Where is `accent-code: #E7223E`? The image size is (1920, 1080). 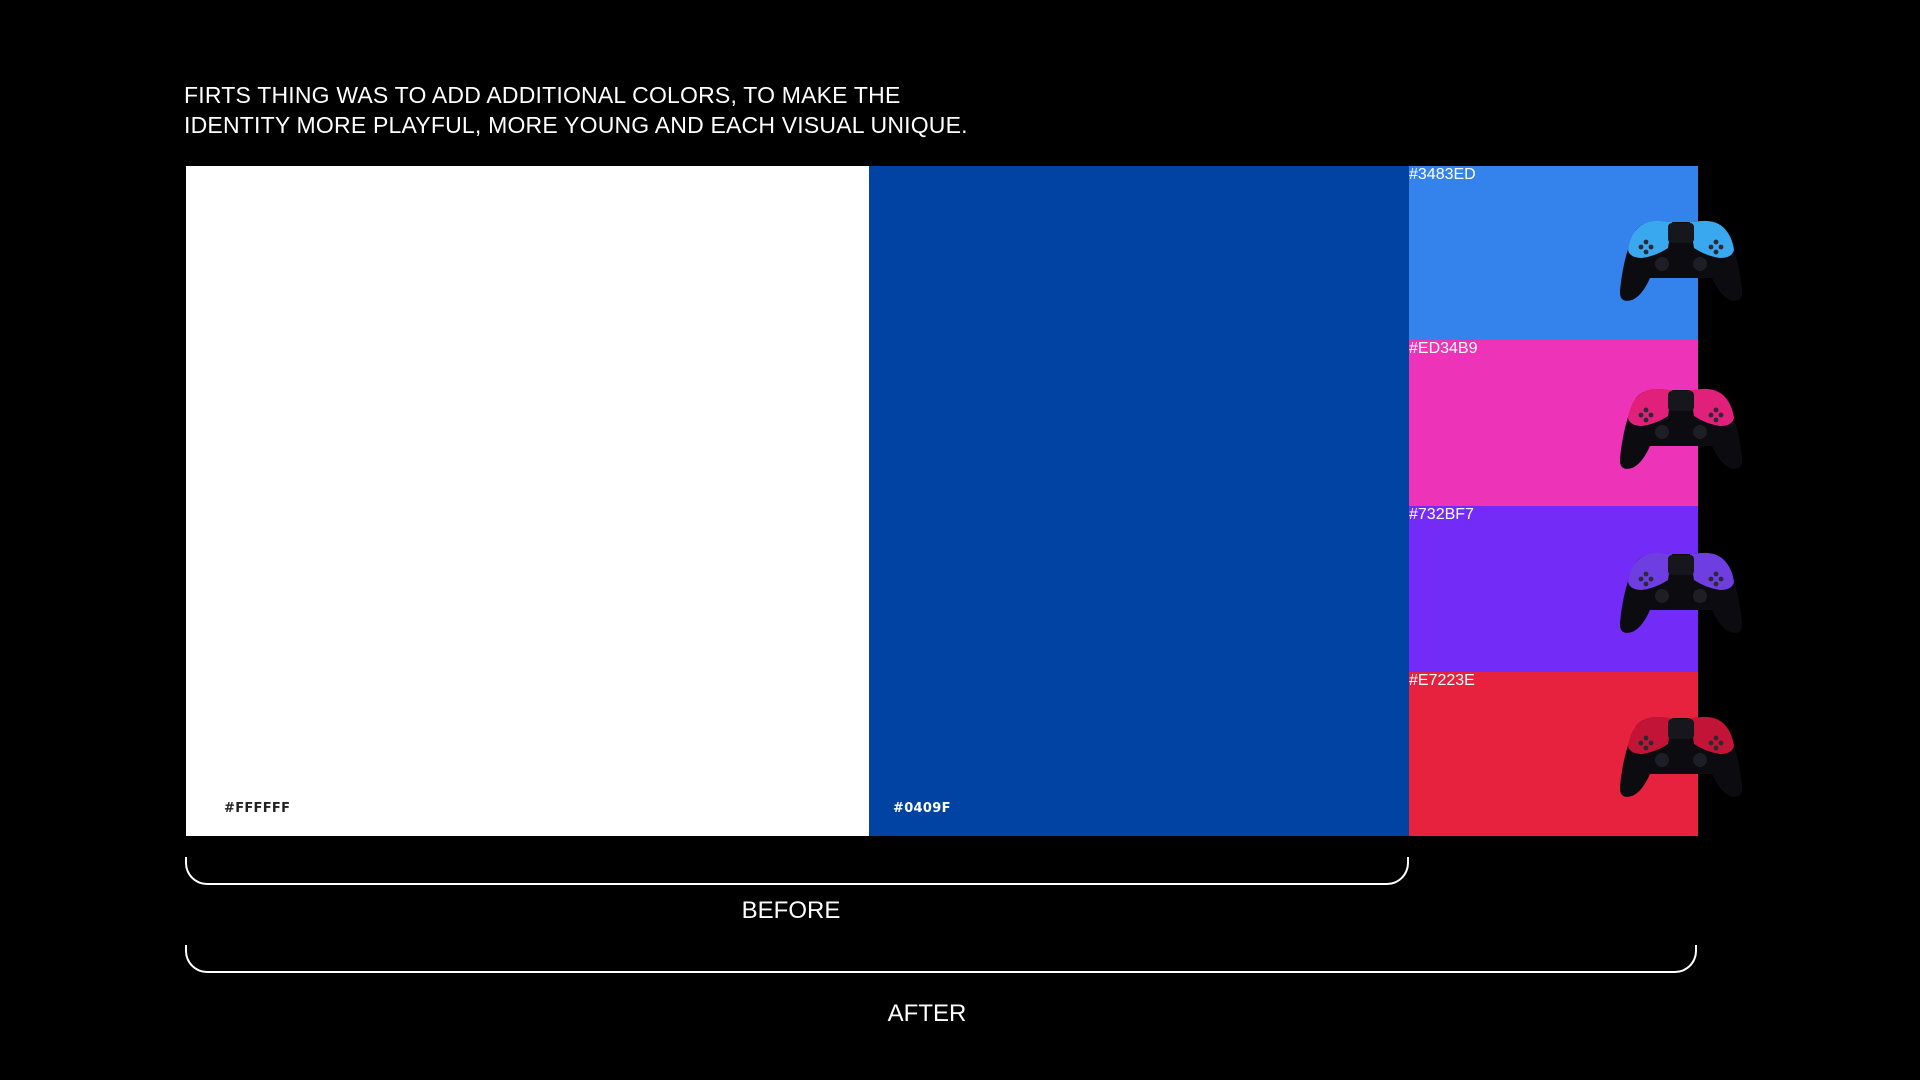 accent-code: #E7223E is located at coordinates (1442, 680).